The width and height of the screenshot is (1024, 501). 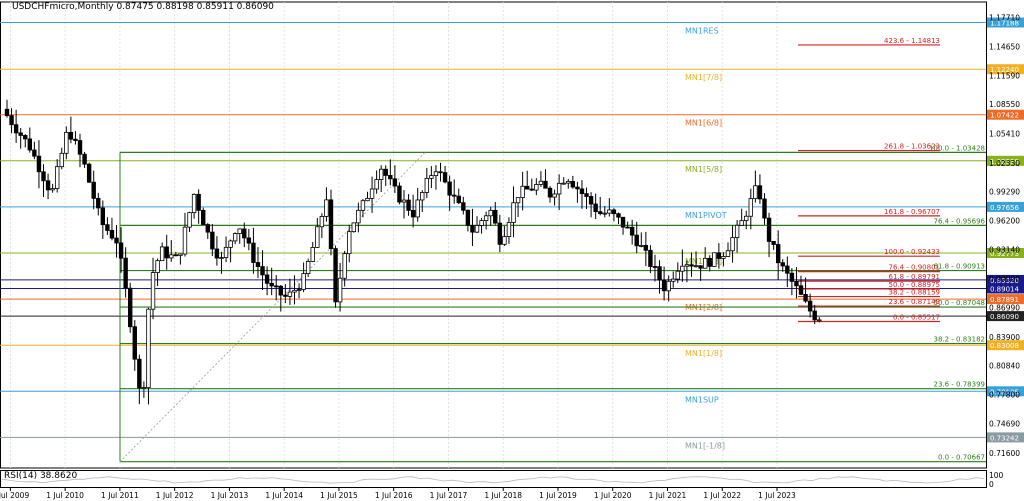 I want to click on fib-short-label: 38.2 - 0.88159, so click(x=914, y=293).